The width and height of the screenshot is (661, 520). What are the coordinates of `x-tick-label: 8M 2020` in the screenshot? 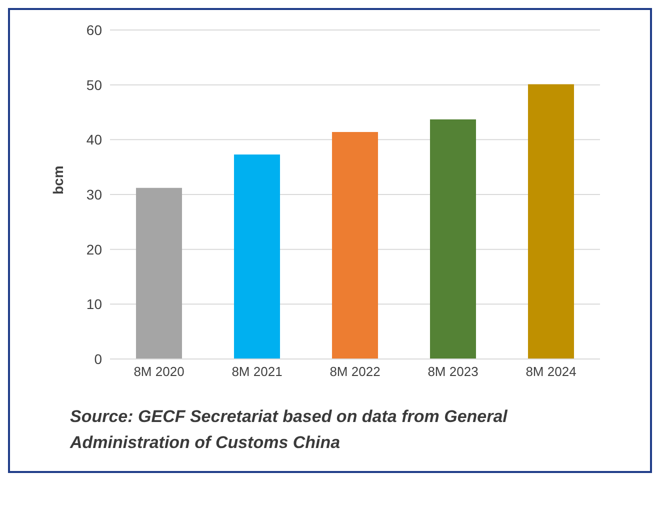 It's located at (159, 372).